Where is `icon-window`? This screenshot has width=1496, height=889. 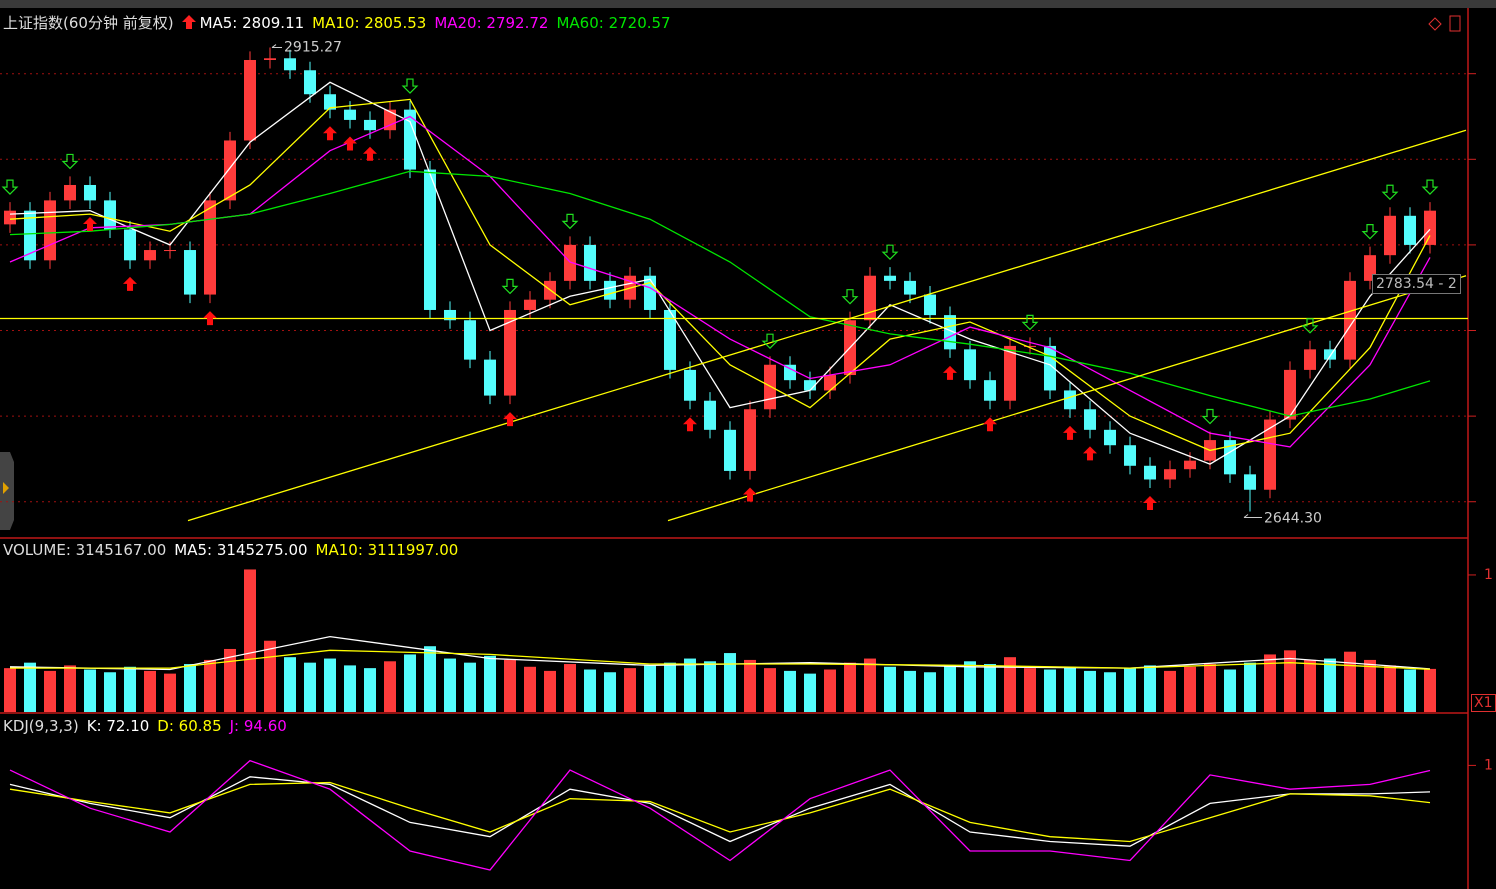
icon-window is located at coordinates (1455, 23).